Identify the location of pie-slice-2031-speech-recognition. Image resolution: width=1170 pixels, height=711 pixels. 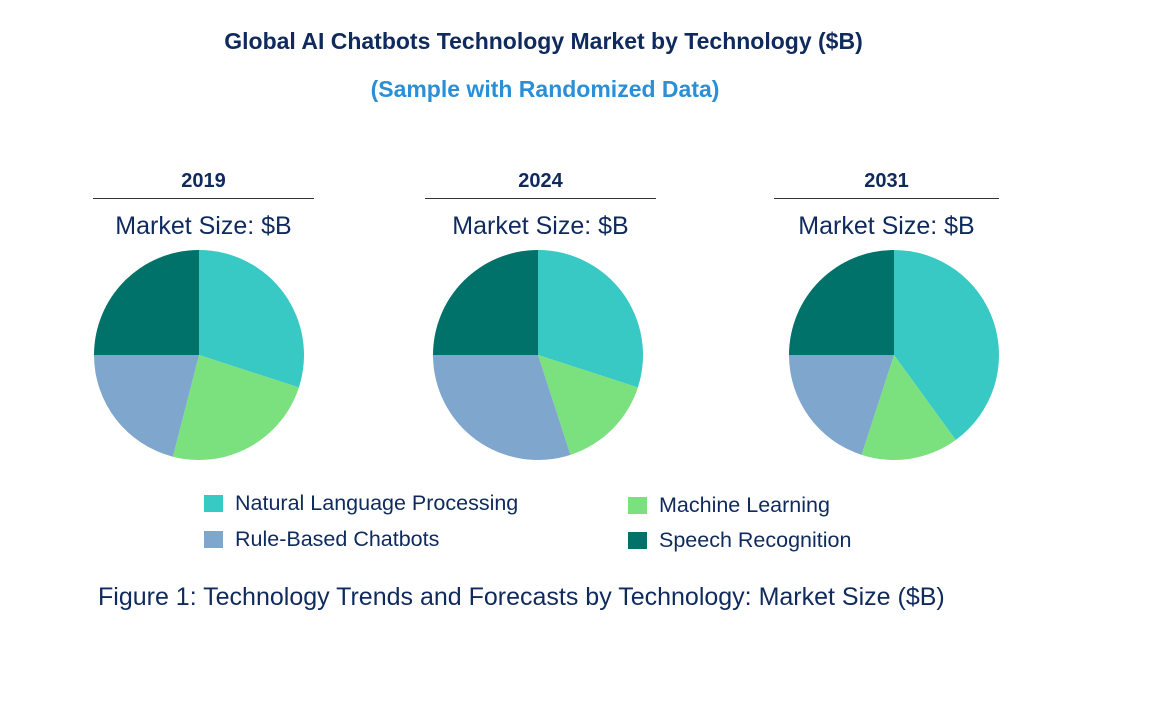
(841, 302).